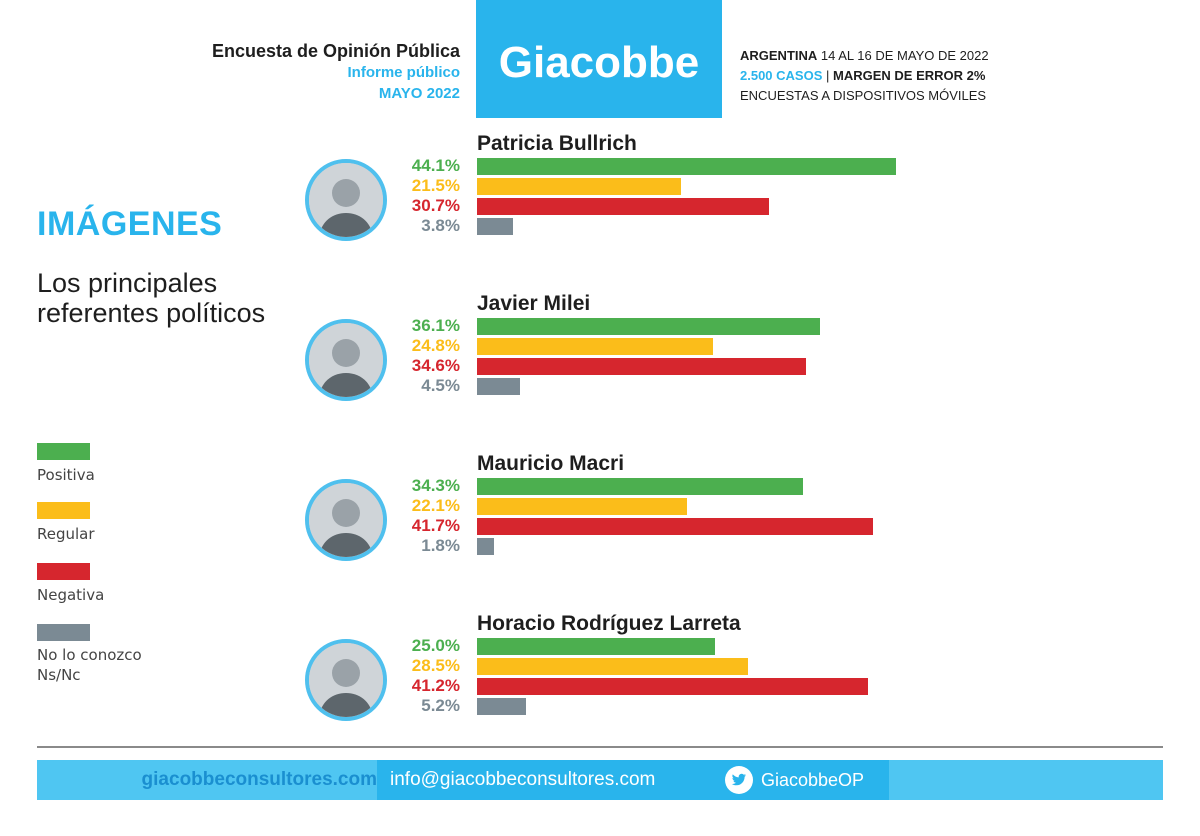 This screenshot has height=836, width=1200. I want to click on footer-email-bg, so click(543, 780).